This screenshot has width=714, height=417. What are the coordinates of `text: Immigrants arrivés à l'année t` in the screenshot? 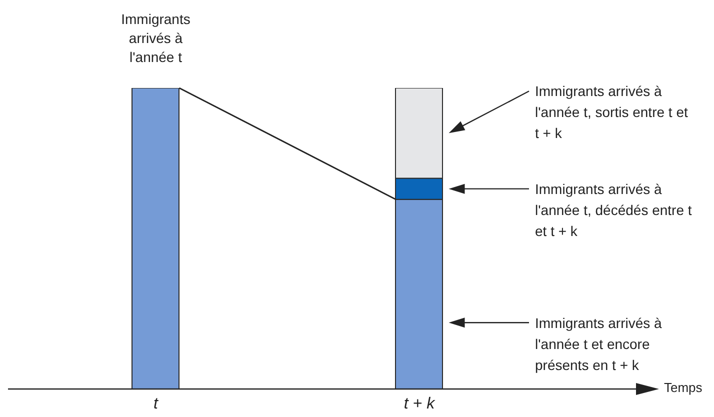 It's located at (156, 38).